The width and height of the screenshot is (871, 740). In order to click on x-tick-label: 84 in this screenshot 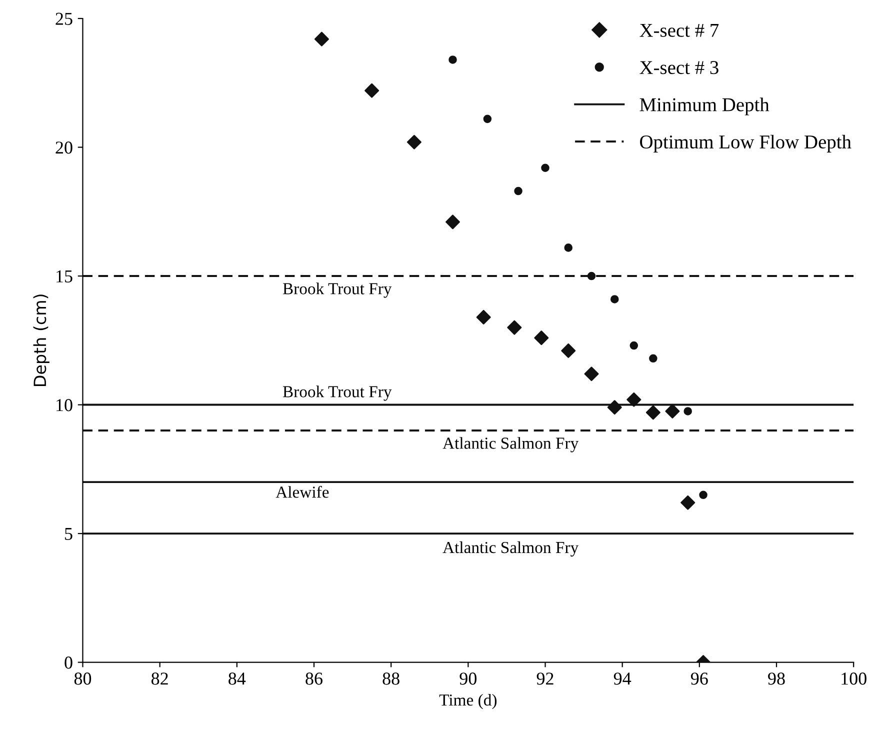, I will do `click(237, 678)`.